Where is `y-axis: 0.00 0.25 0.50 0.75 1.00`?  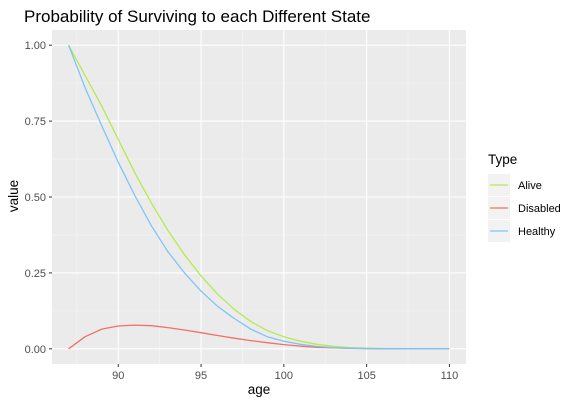
y-axis: 0.00 0.25 0.50 0.75 1.00 is located at coordinates (38, 198).